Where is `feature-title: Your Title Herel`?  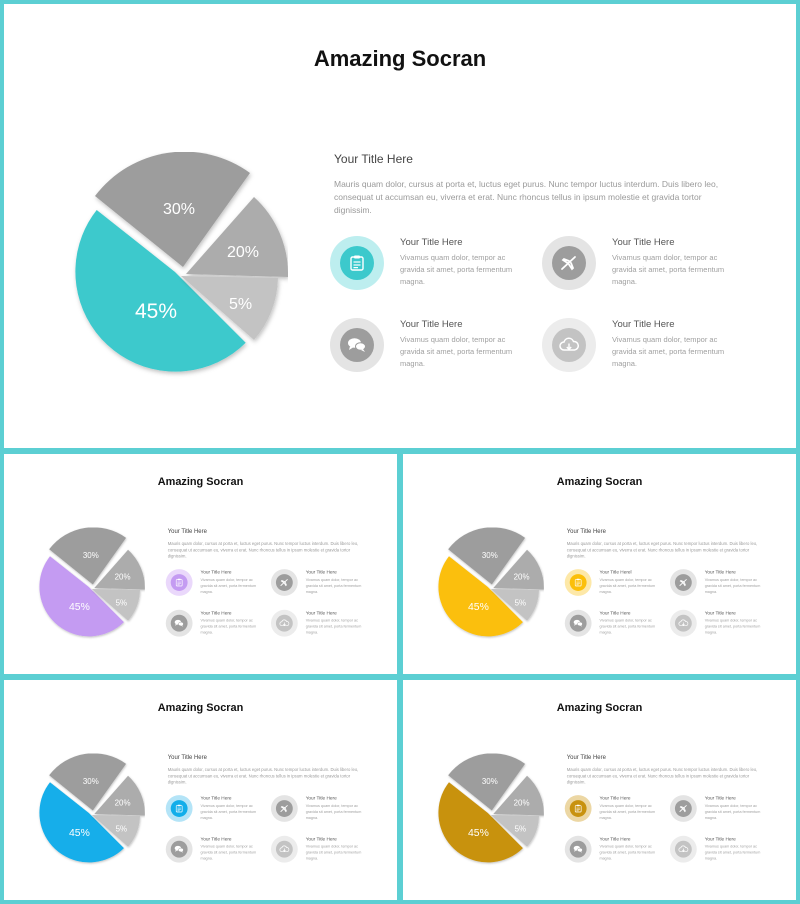 feature-title: Your Title Herel is located at coordinates (615, 572).